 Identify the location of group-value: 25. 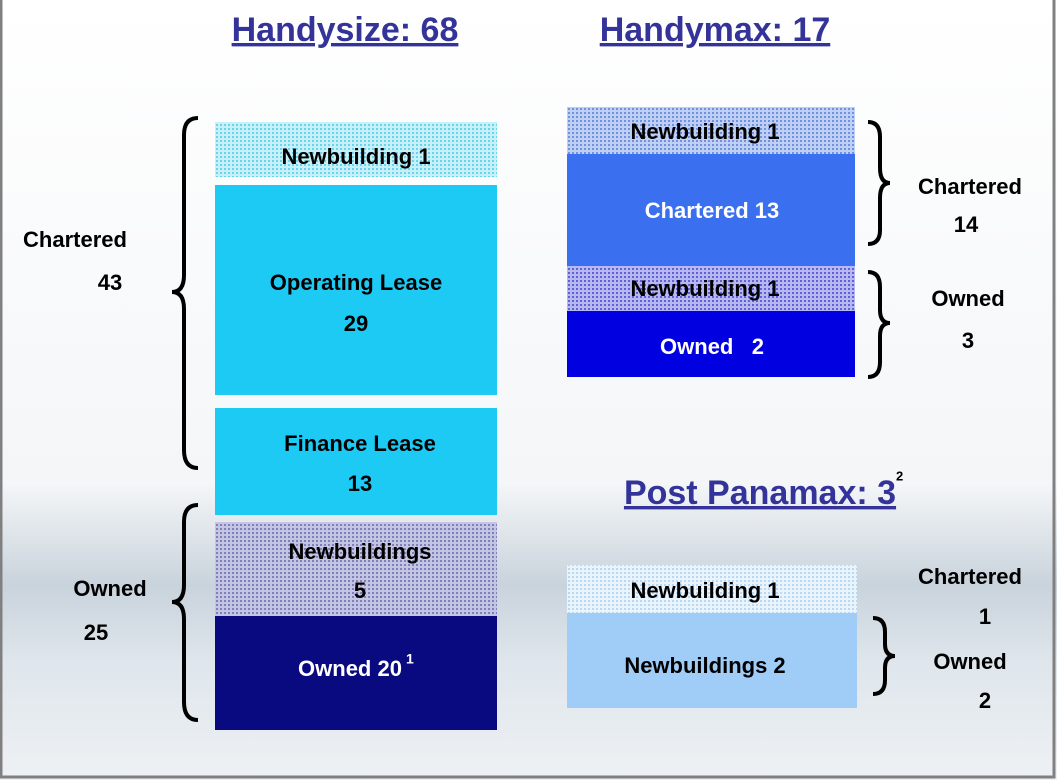
(96, 632).